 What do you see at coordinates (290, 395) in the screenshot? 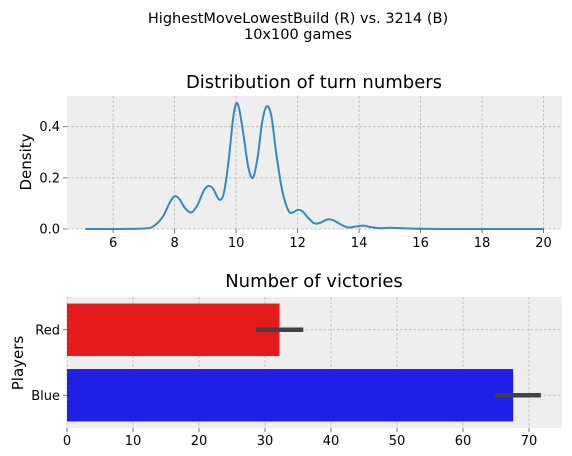
I see `bar-blue` at bounding box center [290, 395].